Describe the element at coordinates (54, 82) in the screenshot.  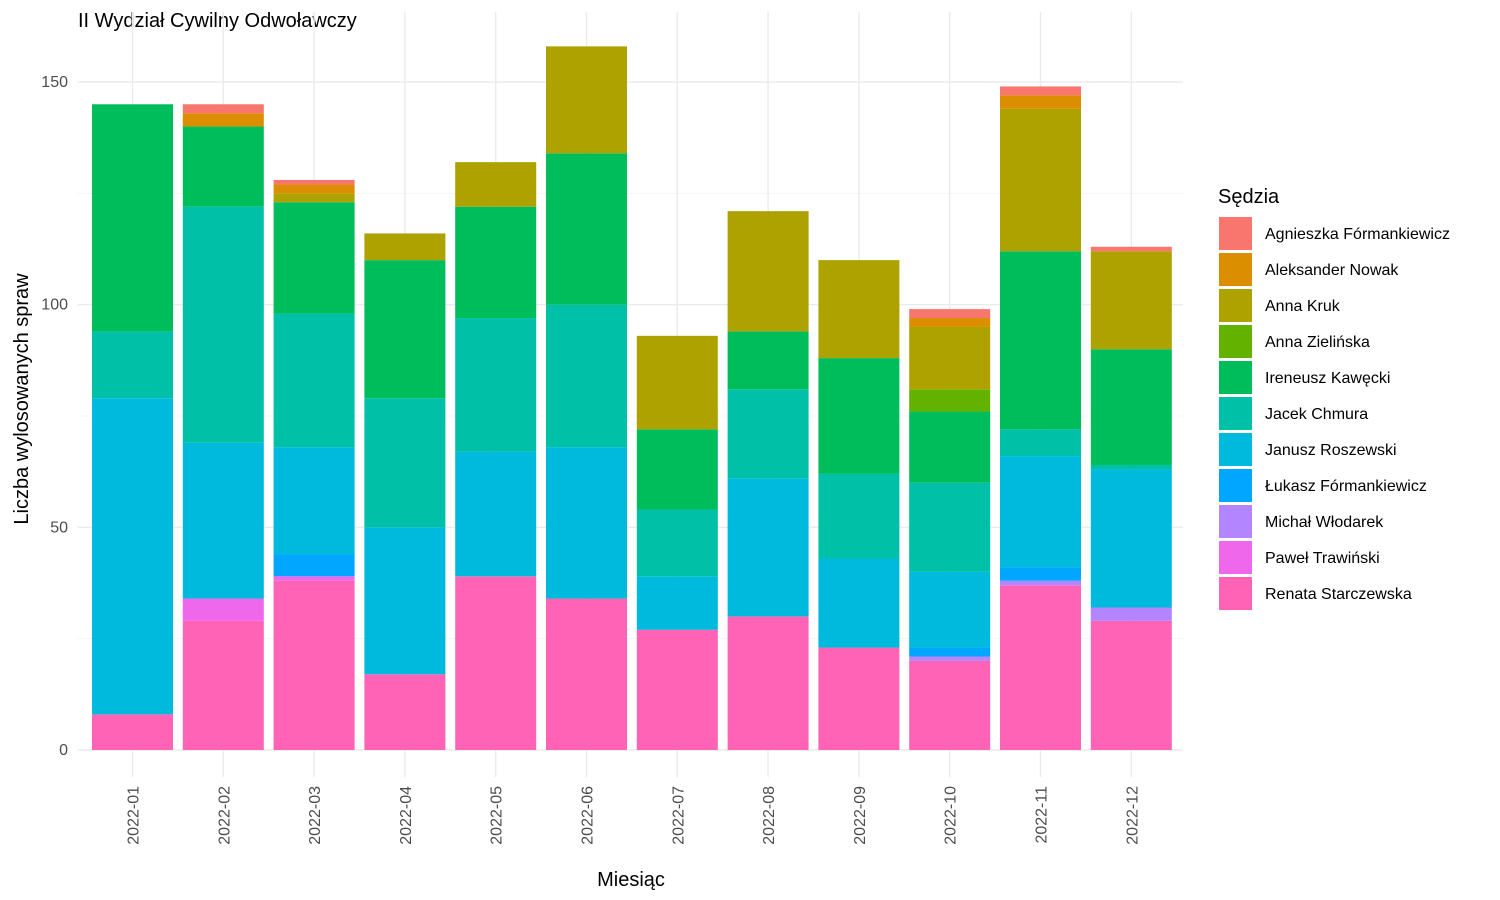
I see `y-tick-label: 150` at that location.